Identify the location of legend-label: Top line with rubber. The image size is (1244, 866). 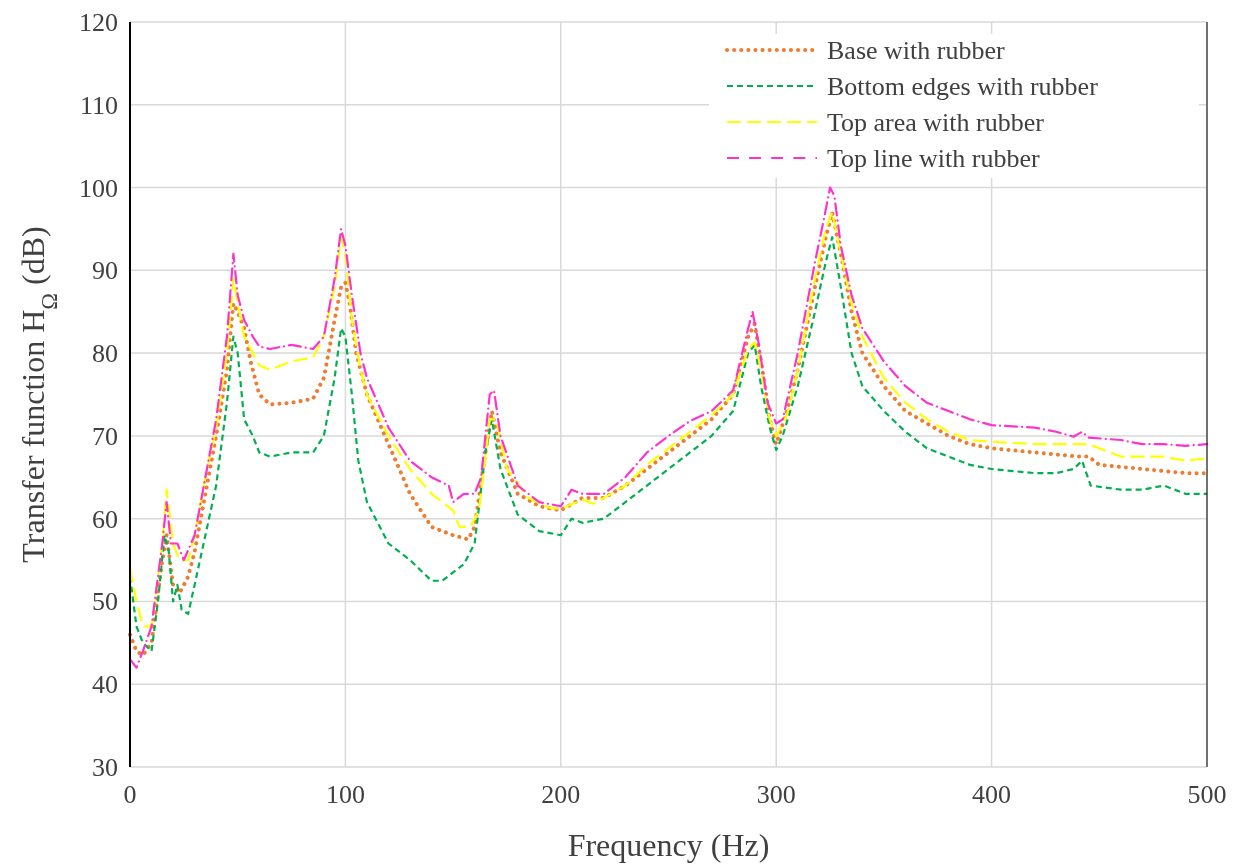
(933, 158).